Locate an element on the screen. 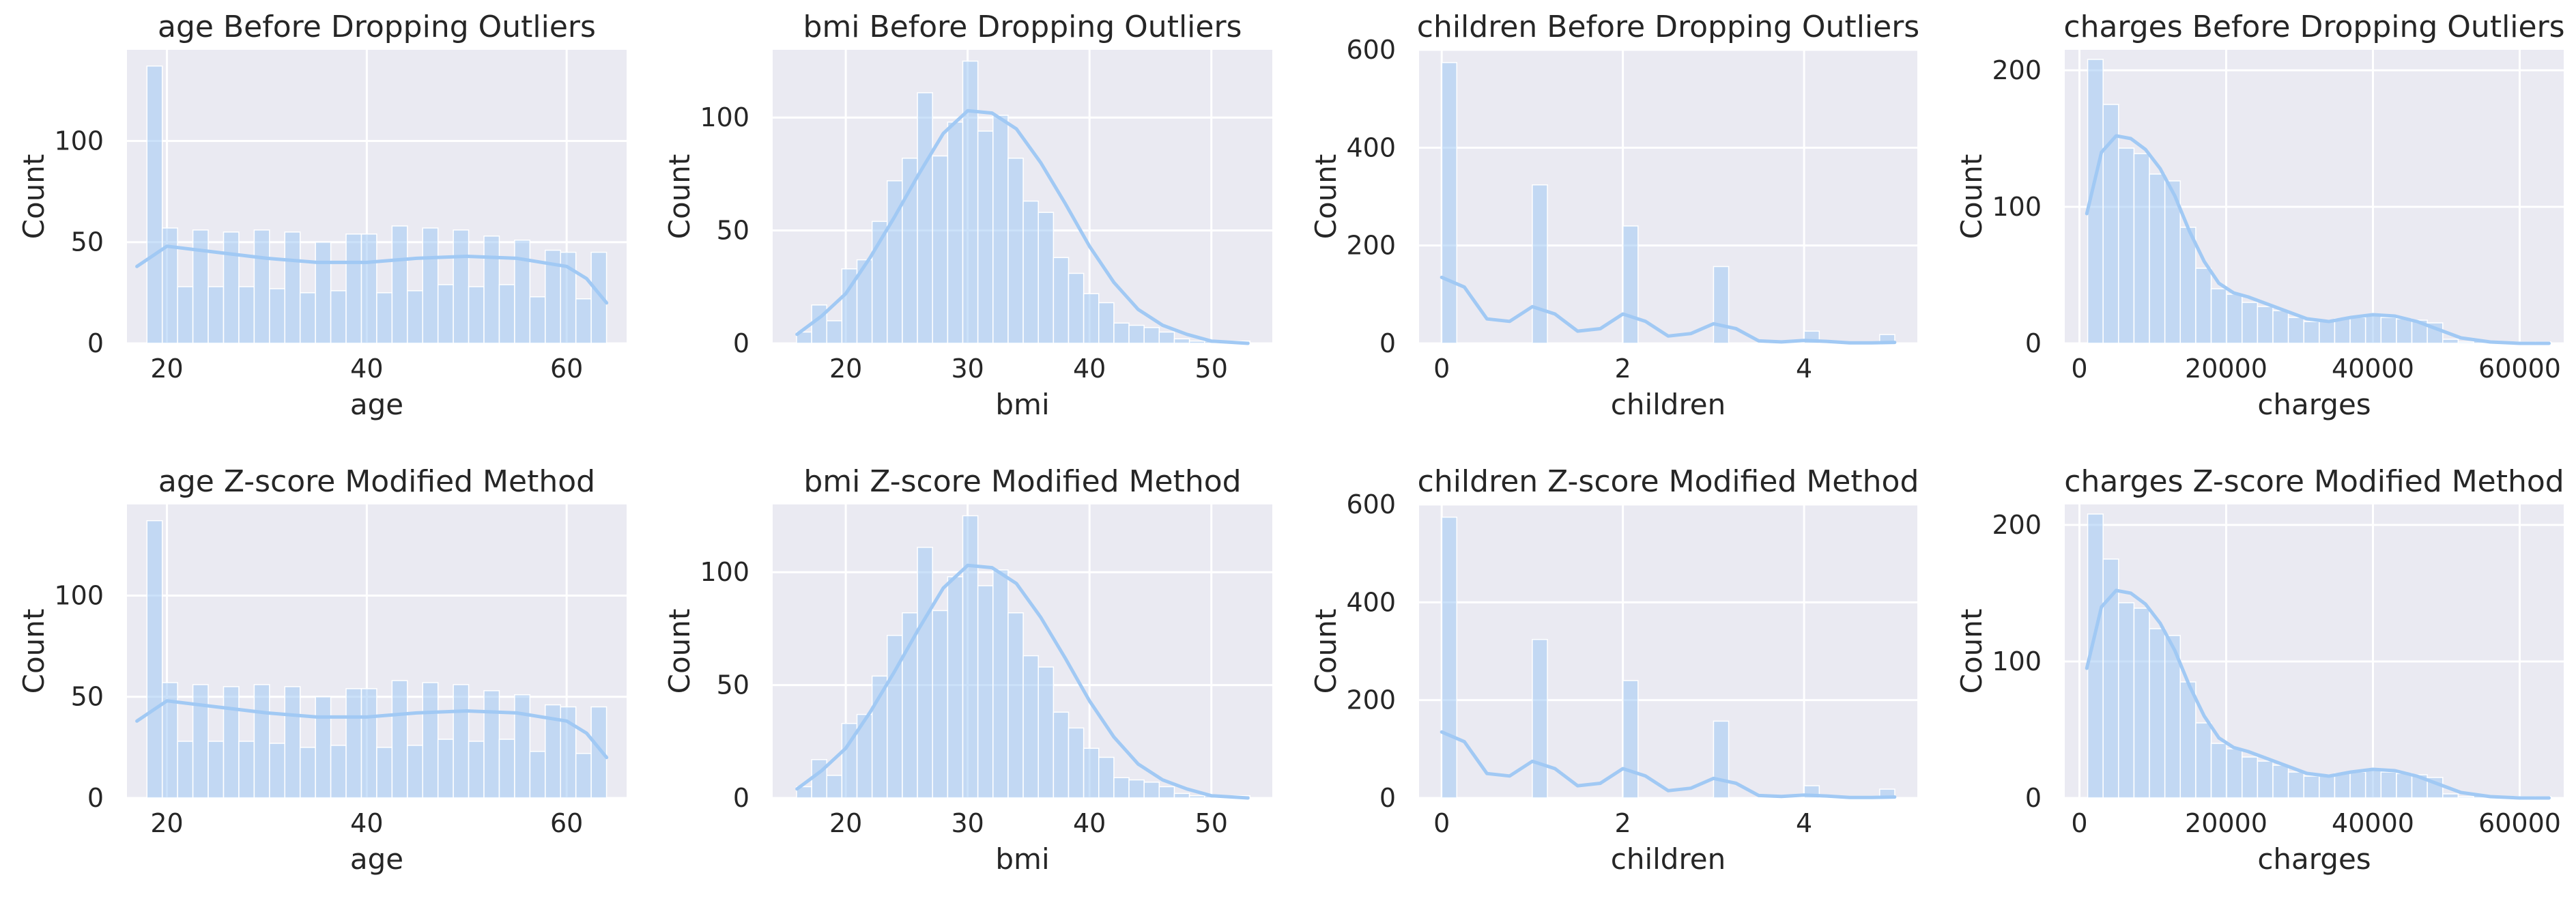  y-tick-label: 400 is located at coordinates (1371, 602).